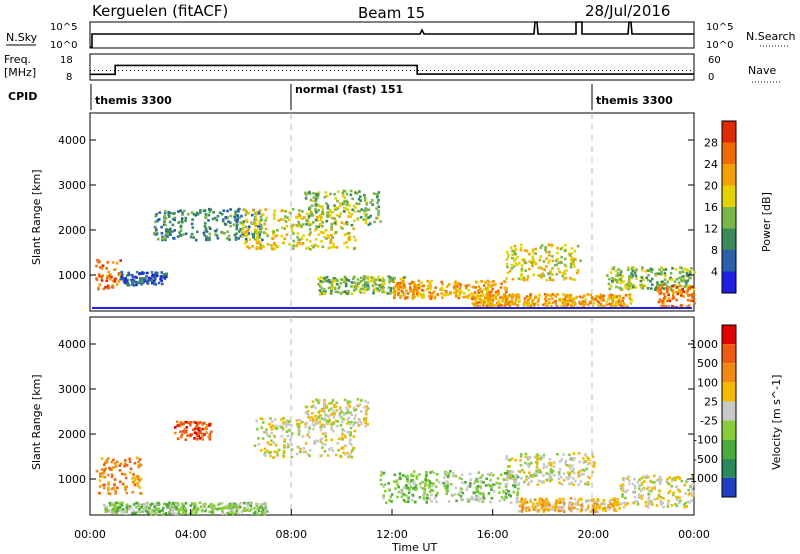 This screenshot has height=554, width=800. Describe the element at coordinates (72, 275) in the screenshot. I see `power-ytick-label: 1000` at that location.